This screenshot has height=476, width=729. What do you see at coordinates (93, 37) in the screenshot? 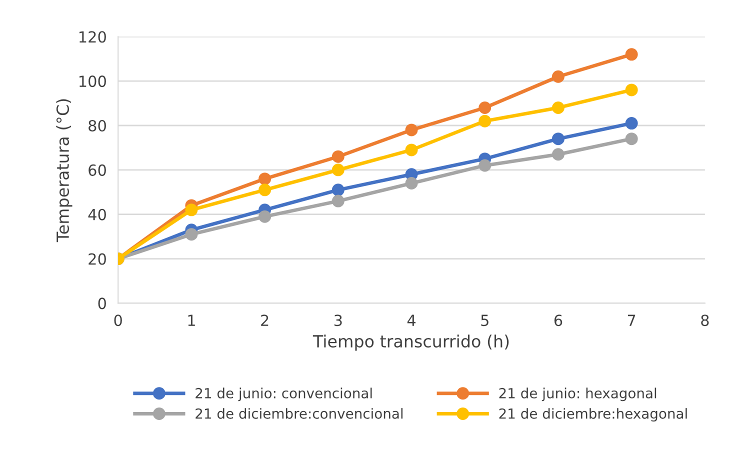
I see `y-tick-label: 120` at bounding box center [93, 37].